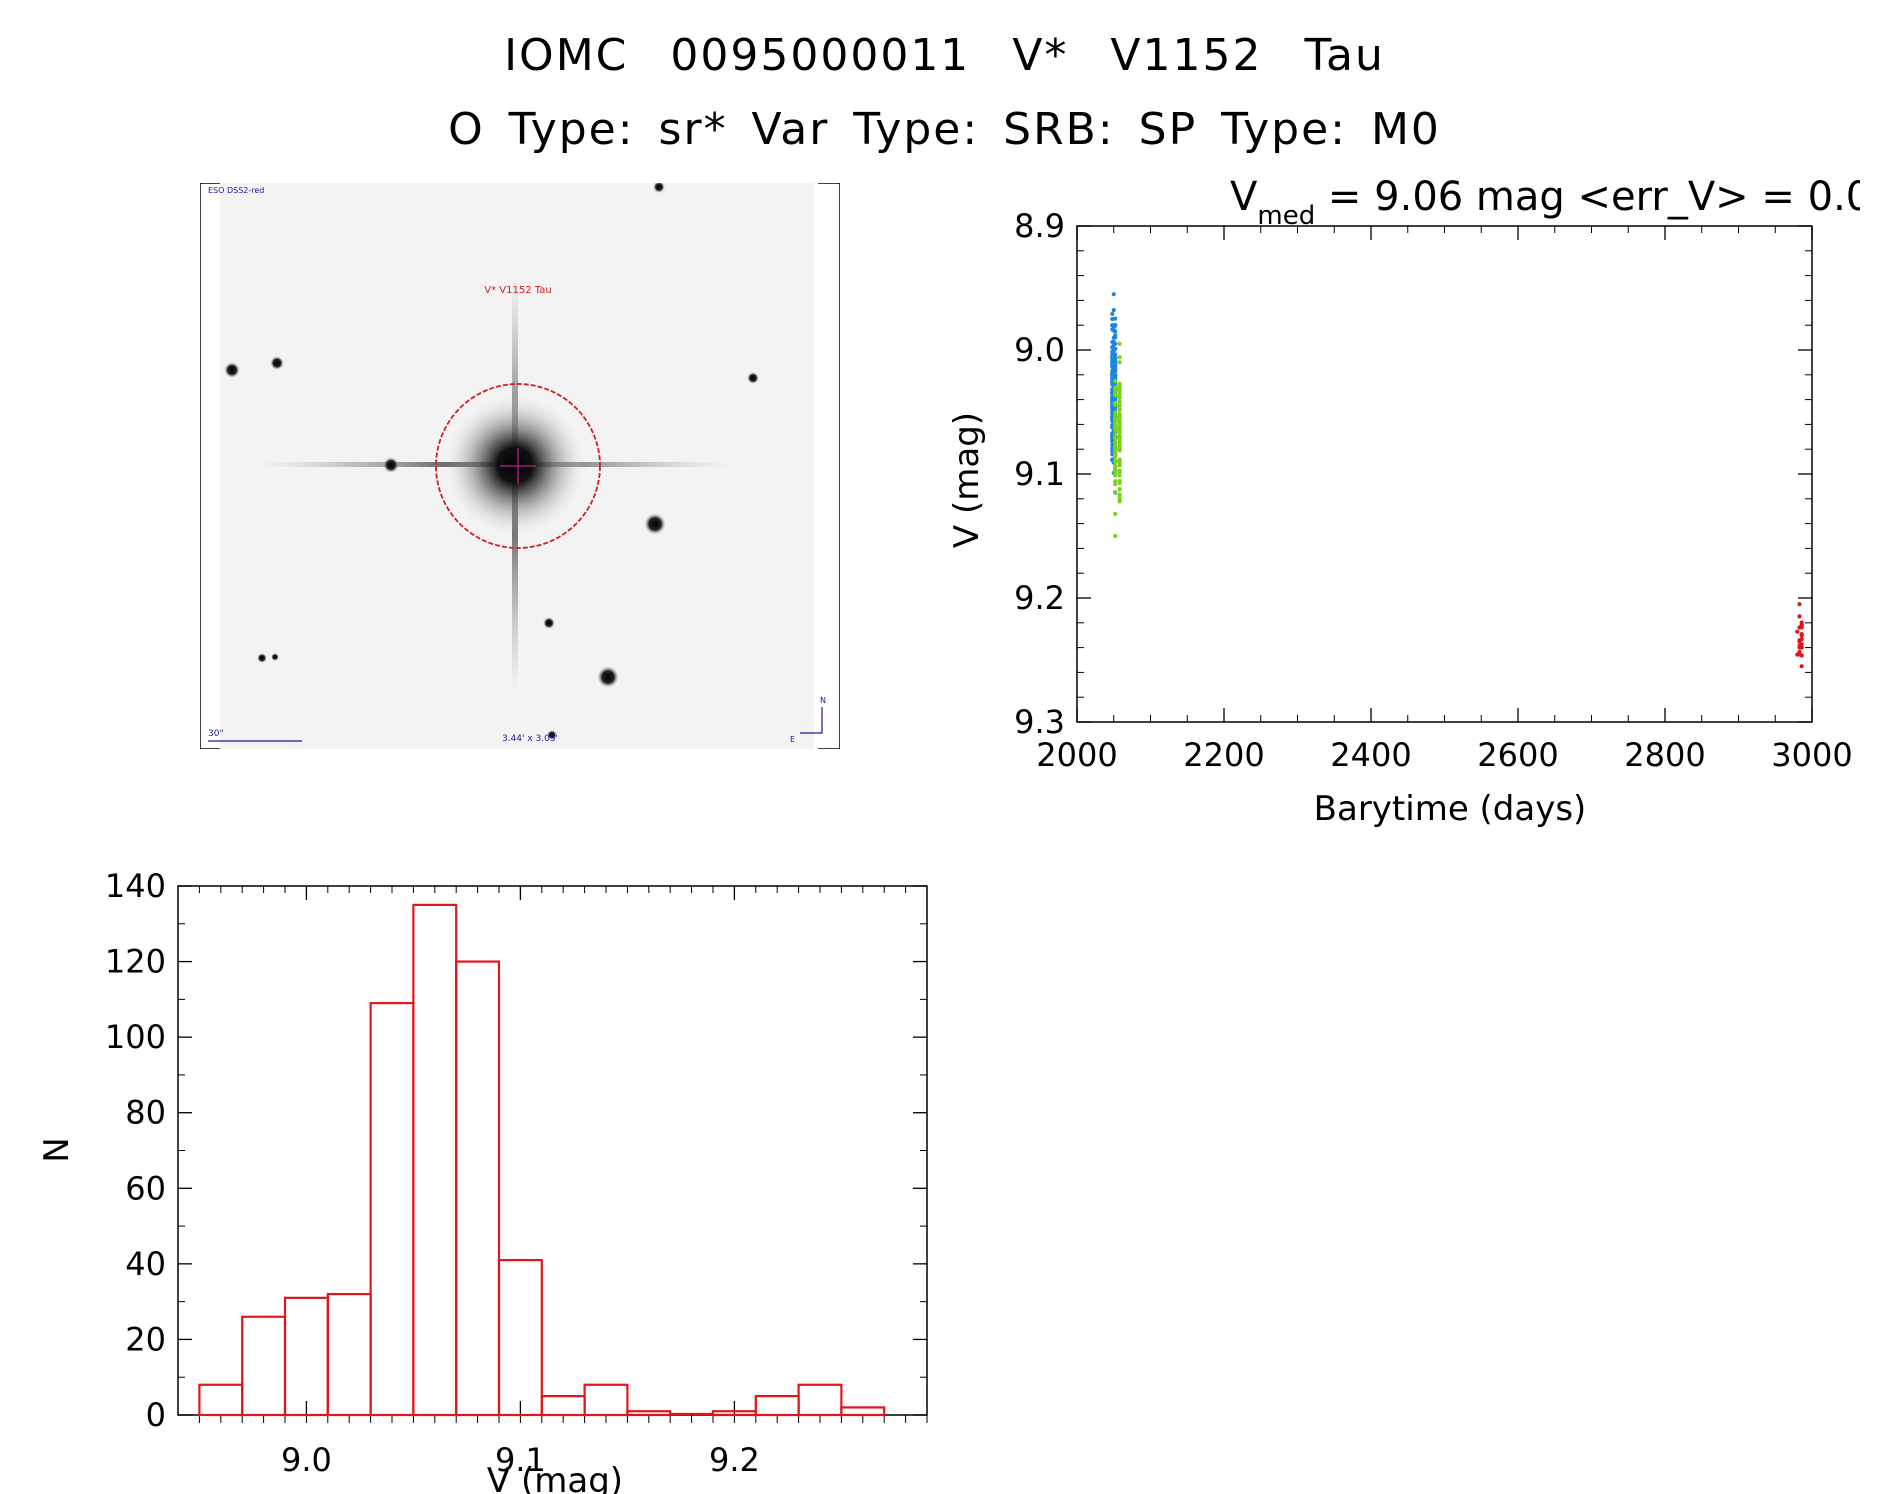 The image size is (1889, 1494). I want to click on object-id: IOMC 0095000011, so click(737, 55).